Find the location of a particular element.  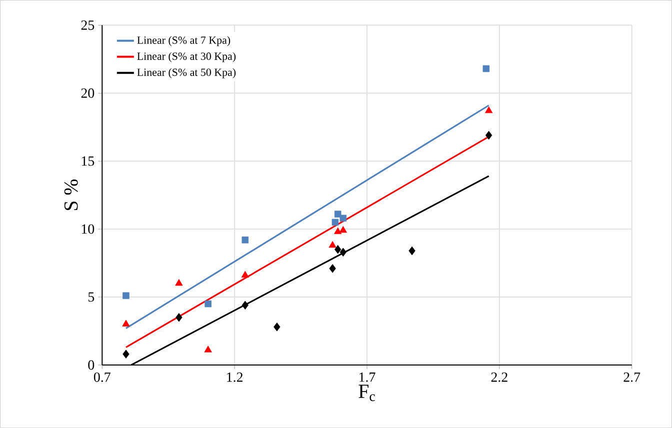

y-tick-label: 10 is located at coordinates (88, 229).